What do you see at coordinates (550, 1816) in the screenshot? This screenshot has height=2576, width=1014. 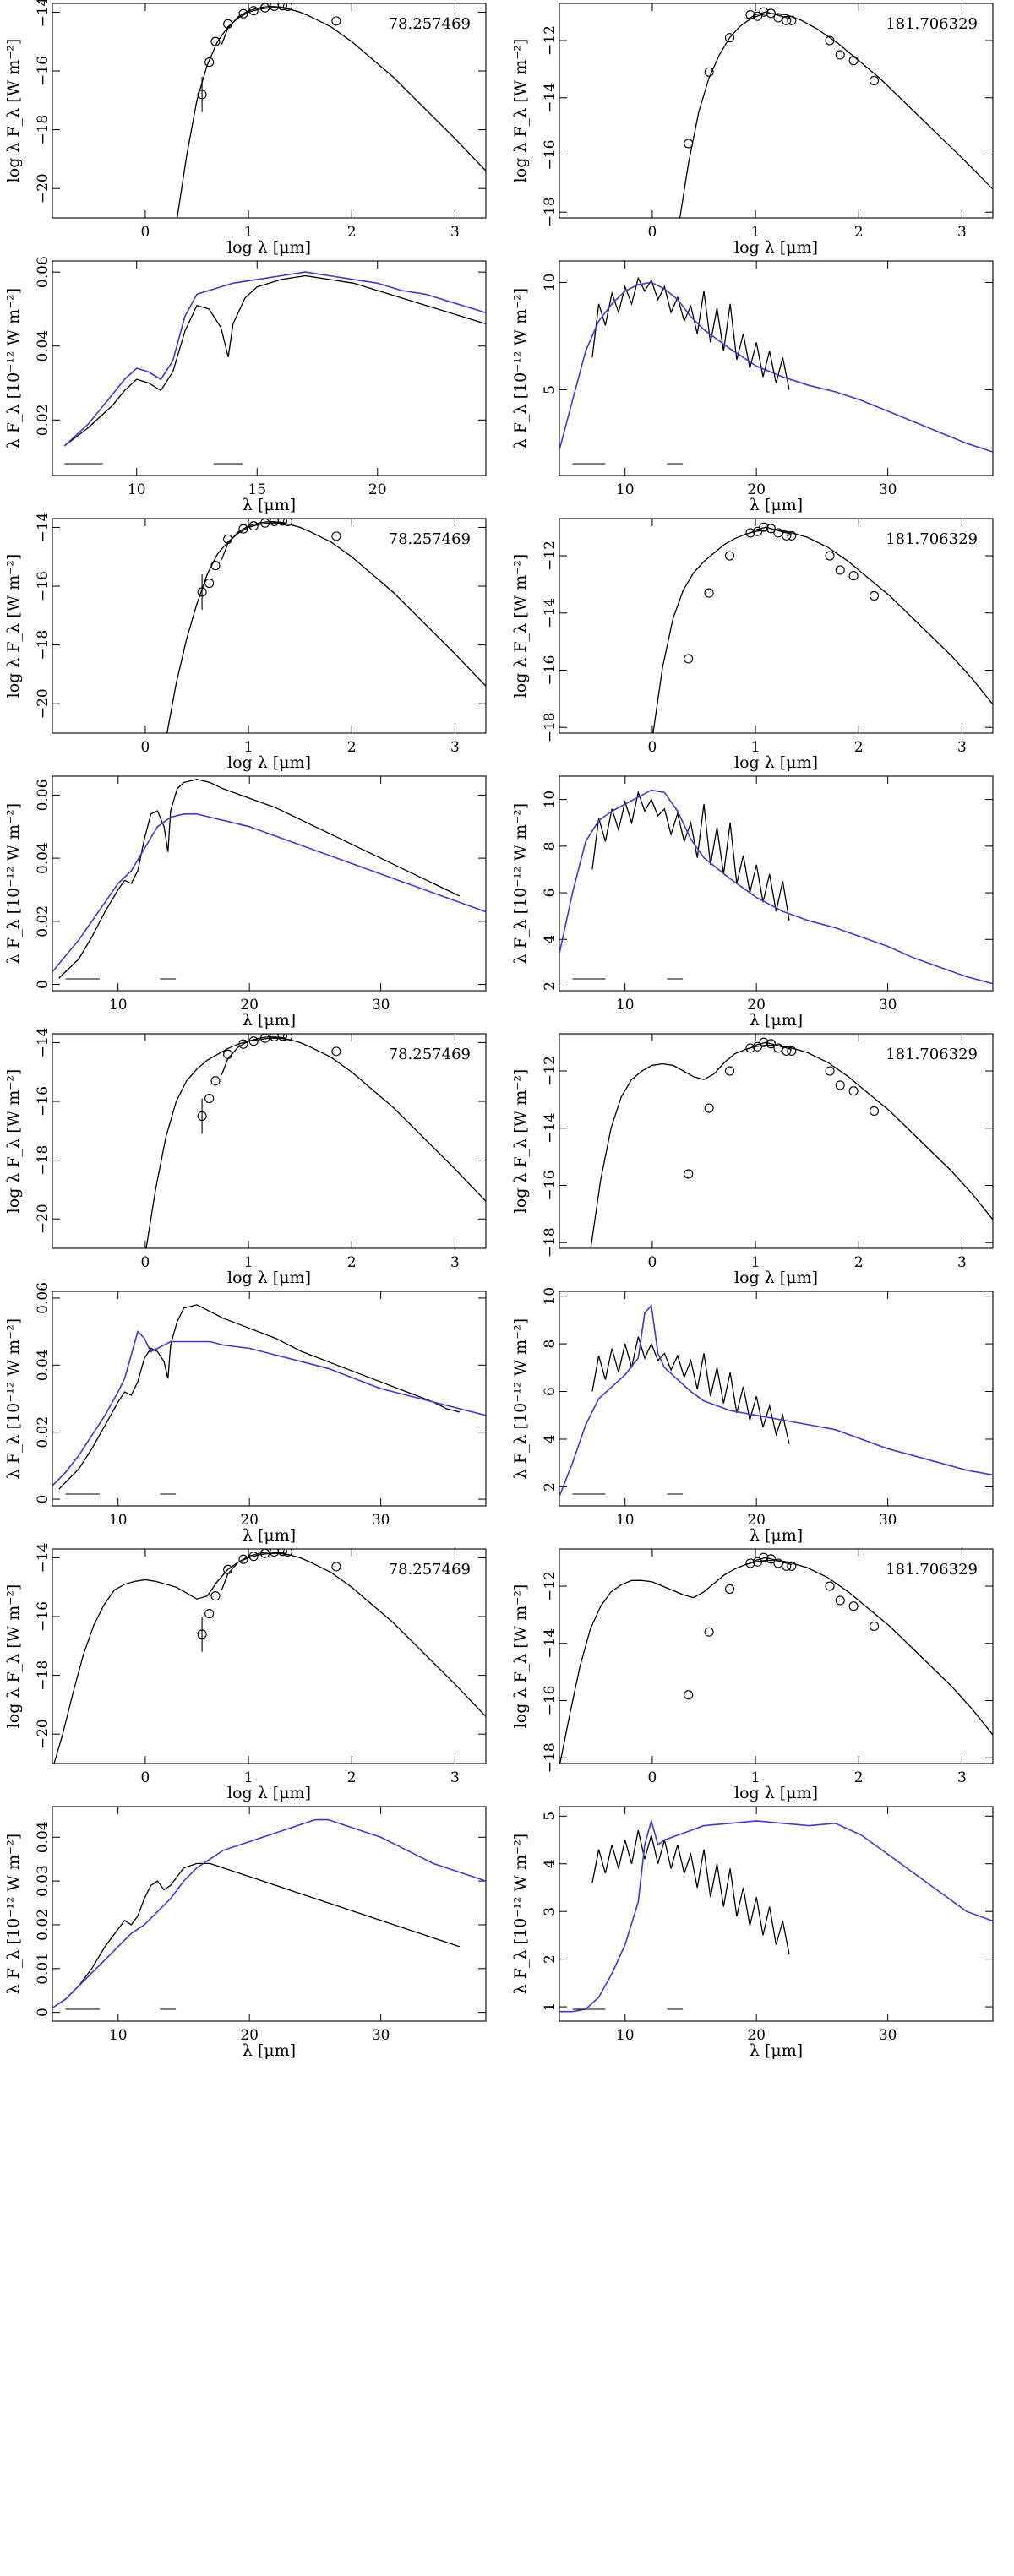 I see `y-tick-label: 5` at bounding box center [550, 1816].